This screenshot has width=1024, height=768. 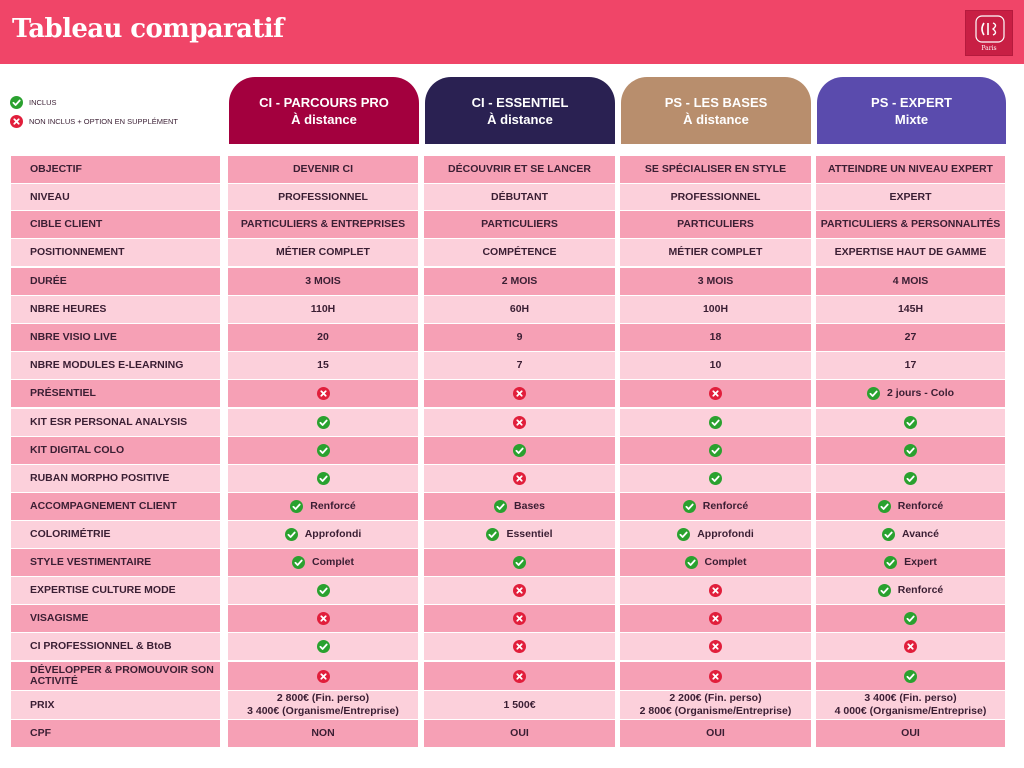 I want to click on table-cell: EXPERT, so click(x=910, y=197).